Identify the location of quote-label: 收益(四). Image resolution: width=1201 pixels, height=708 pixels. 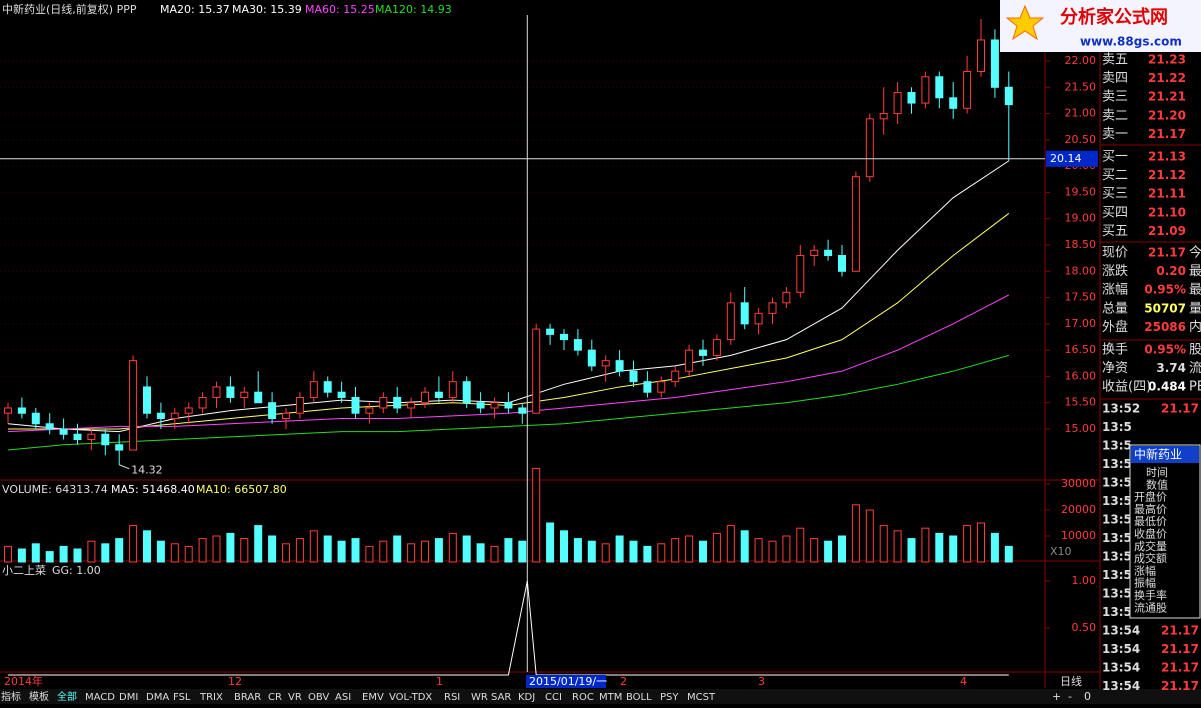
(1126, 387).